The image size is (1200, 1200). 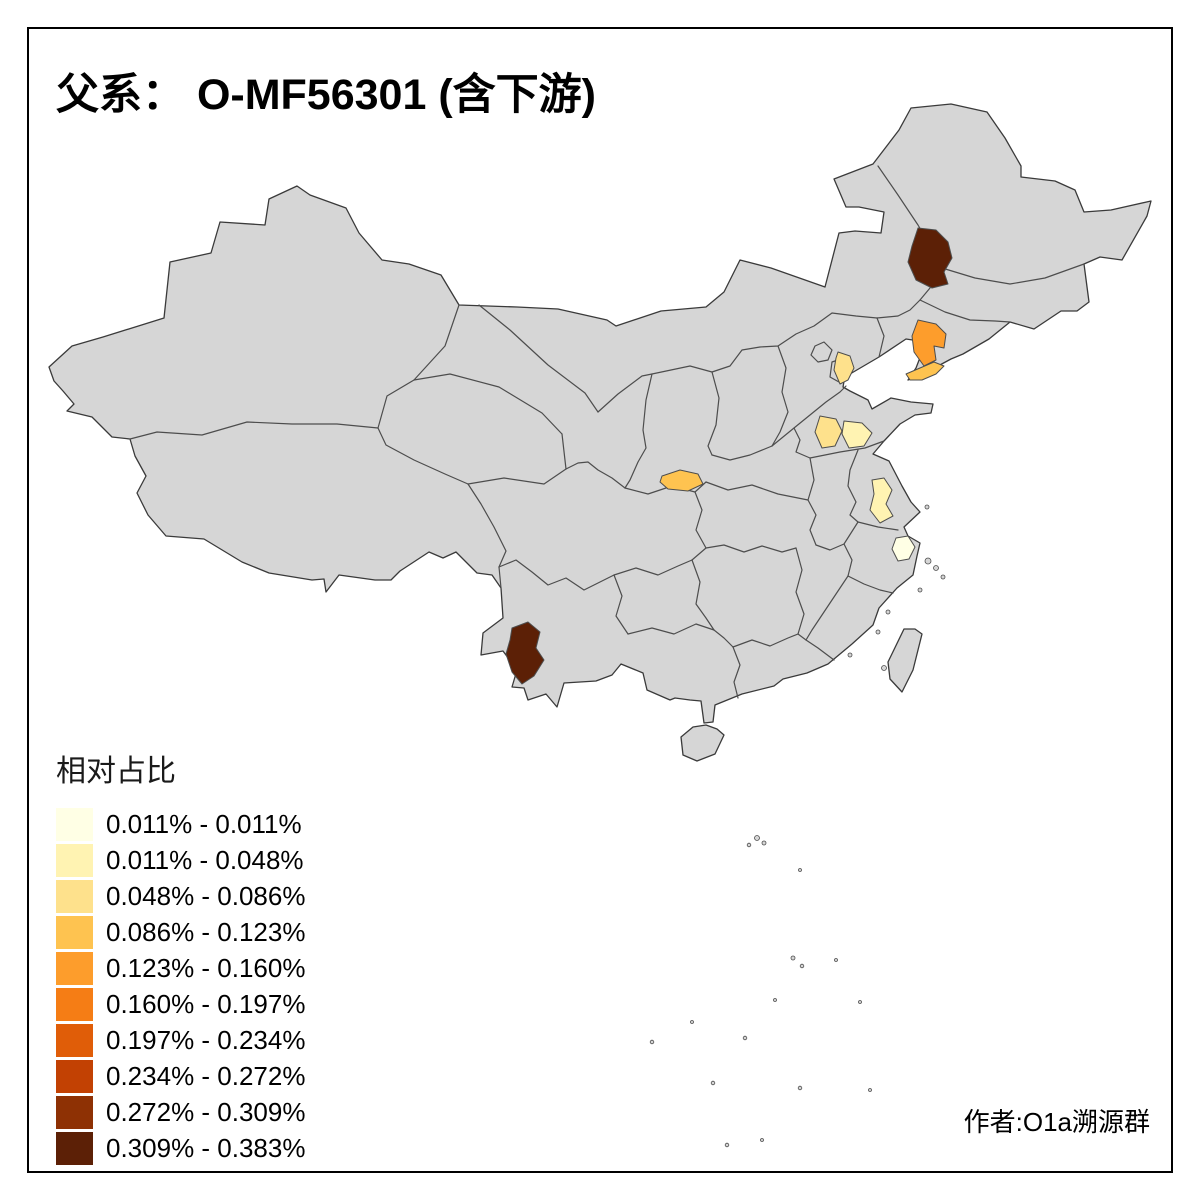 What do you see at coordinates (206, 1111) in the screenshot?
I see `legend-label: 0.272% - 0.309%` at bounding box center [206, 1111].